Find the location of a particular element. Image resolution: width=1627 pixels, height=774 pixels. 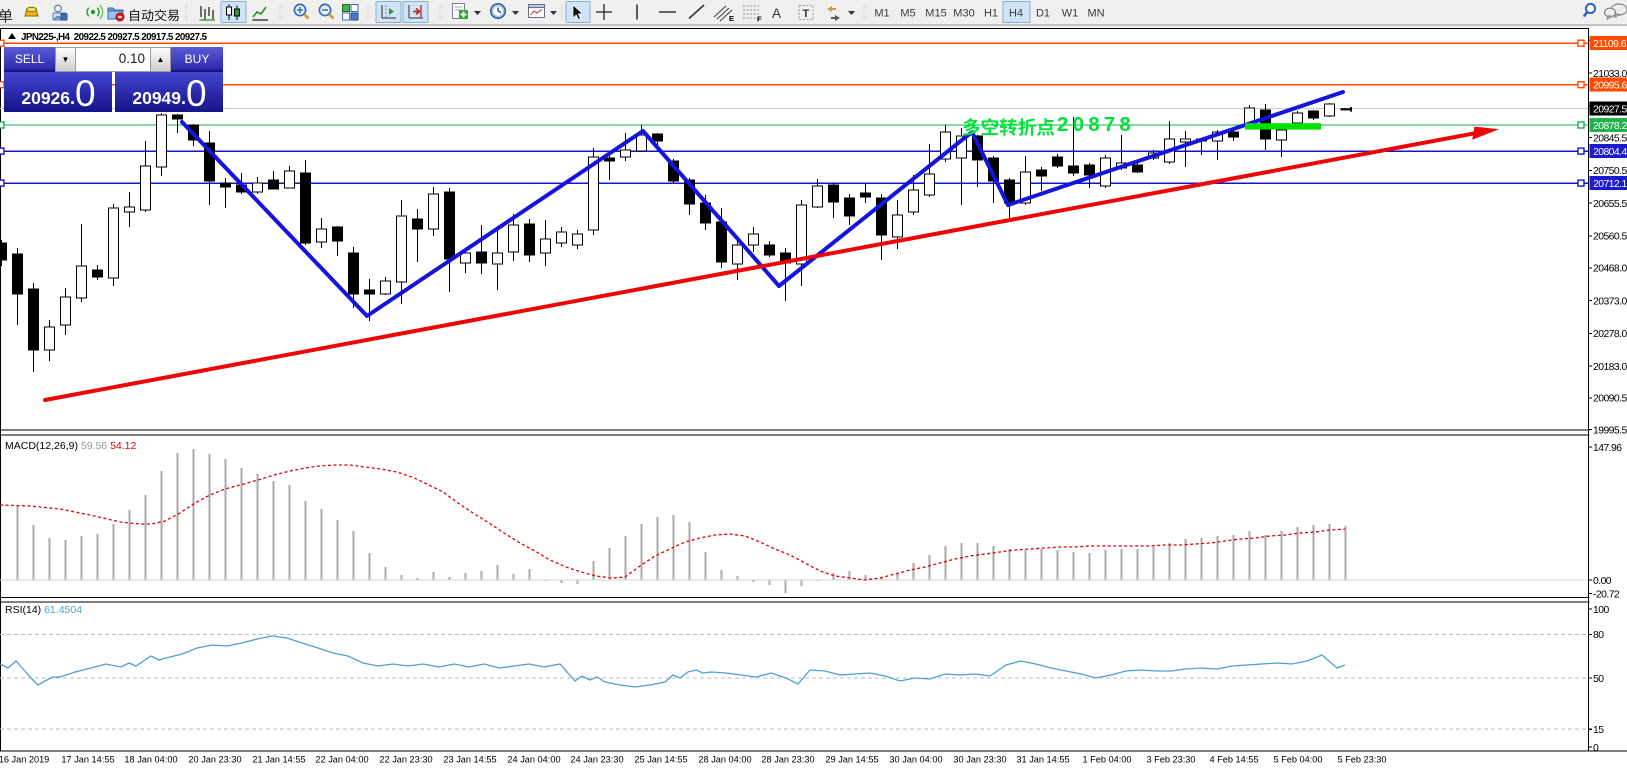

svg-text: 20878 is located at coordinates (1096, 124).